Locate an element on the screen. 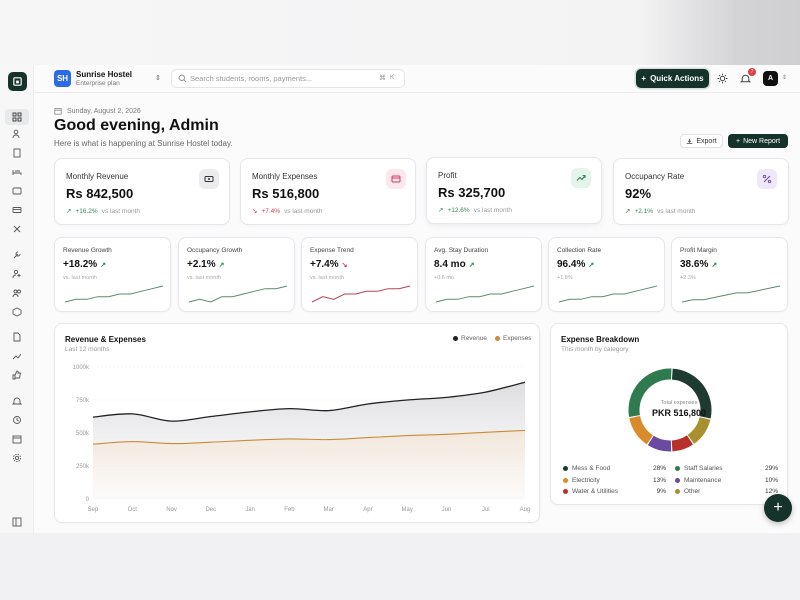 This screenshot has width=800, height=600. users-icon is located at coordinates (17, 134).